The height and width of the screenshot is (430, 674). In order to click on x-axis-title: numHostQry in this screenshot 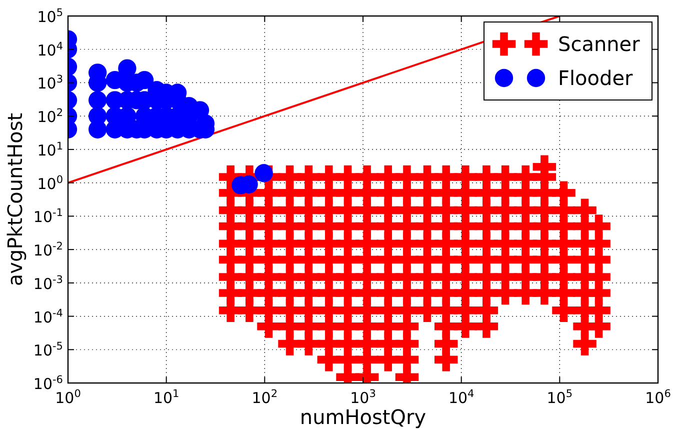, I will do `click(363, 417)`.